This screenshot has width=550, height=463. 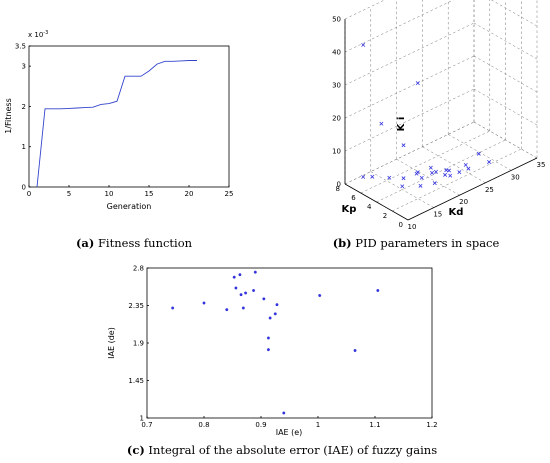 I want to click on kp-tick-label: 8, so click(x=338, y=189).